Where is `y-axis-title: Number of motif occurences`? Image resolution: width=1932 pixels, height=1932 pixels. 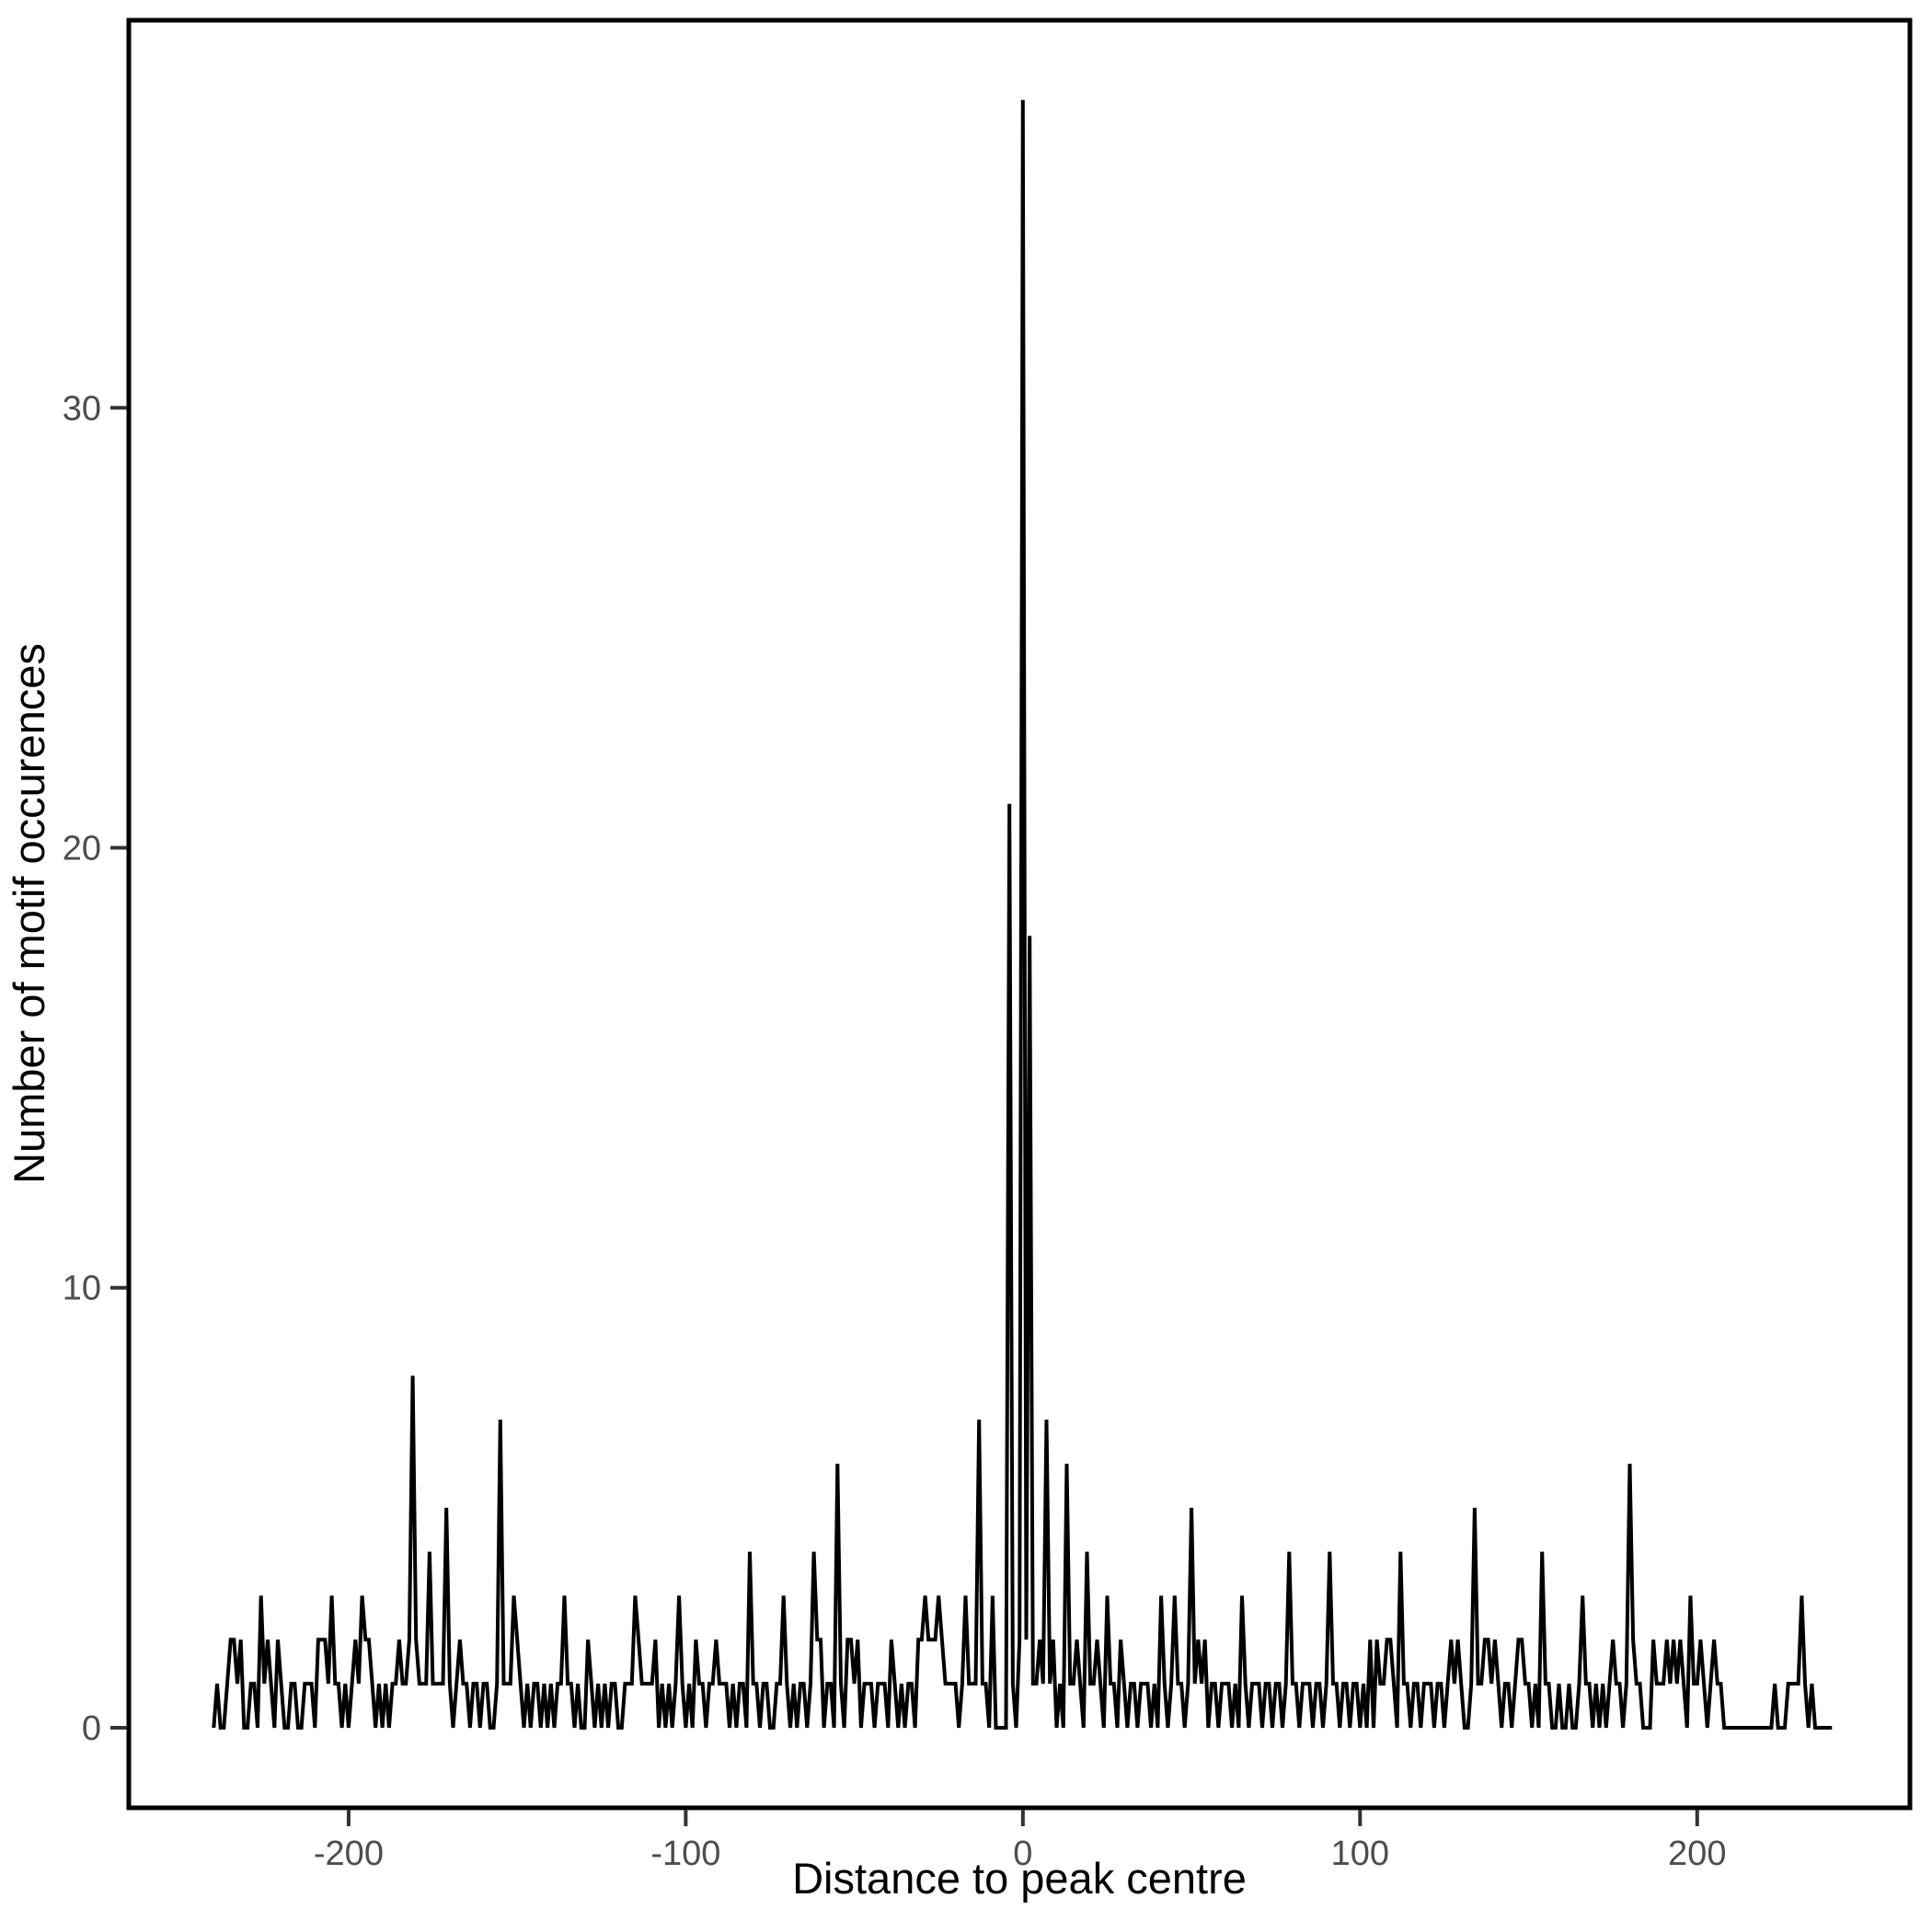 y-axis-title: Number of motif occurences is located at coordinates (29, 913).